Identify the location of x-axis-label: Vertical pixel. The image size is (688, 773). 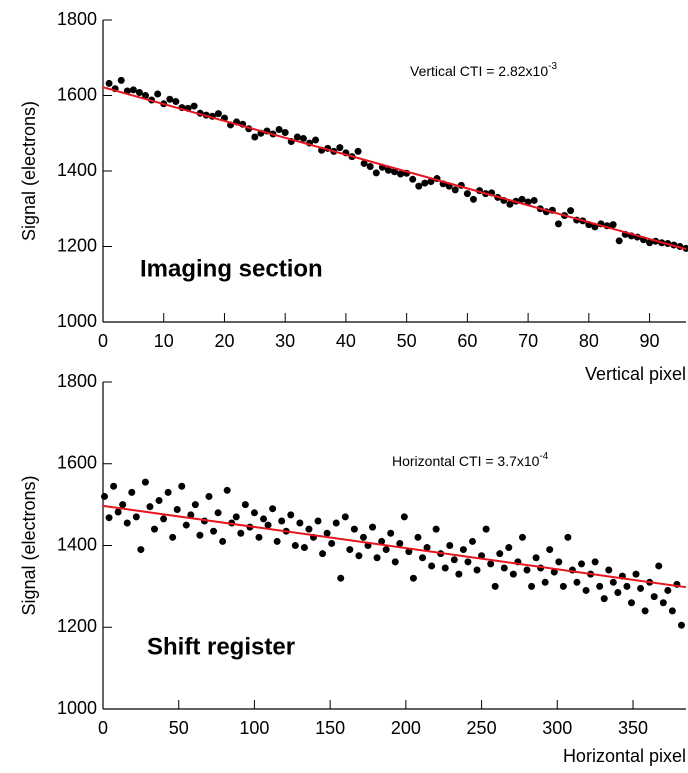
(635, 374).